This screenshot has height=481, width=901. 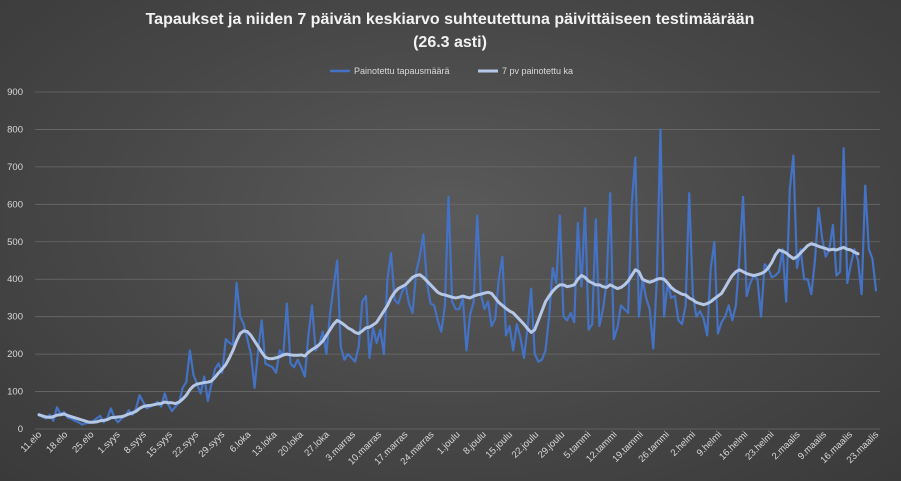 I want to click on y-tick-label: 200, so click(x=15, y=354).